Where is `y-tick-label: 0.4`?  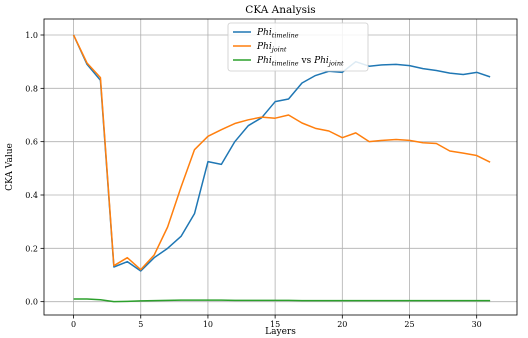 y-tick-label: 0.4 is located at coordinates (31, 195).